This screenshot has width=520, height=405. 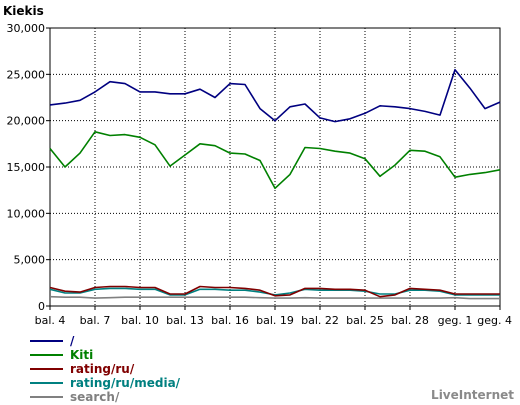 I want to click on legend-label: /, so click(x=72, y=341).